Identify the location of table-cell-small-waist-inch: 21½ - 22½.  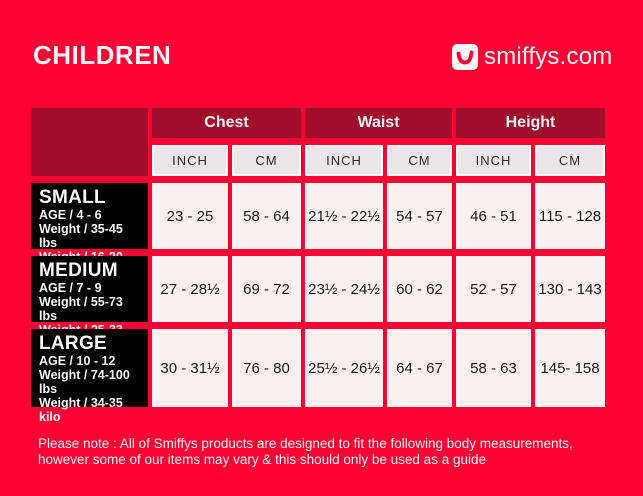
(344, 216).